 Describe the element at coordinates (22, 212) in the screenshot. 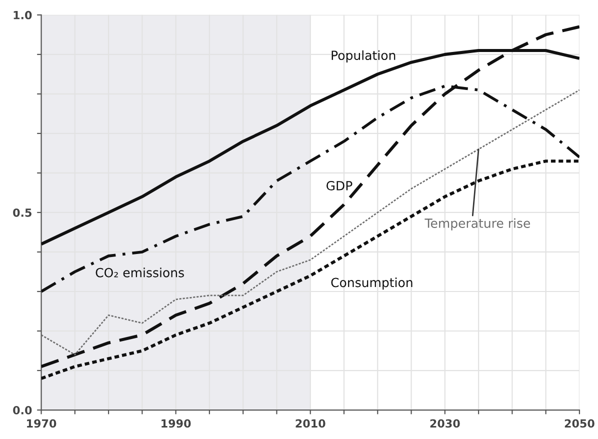

I see `y-tick-label: 0.5` at that location.